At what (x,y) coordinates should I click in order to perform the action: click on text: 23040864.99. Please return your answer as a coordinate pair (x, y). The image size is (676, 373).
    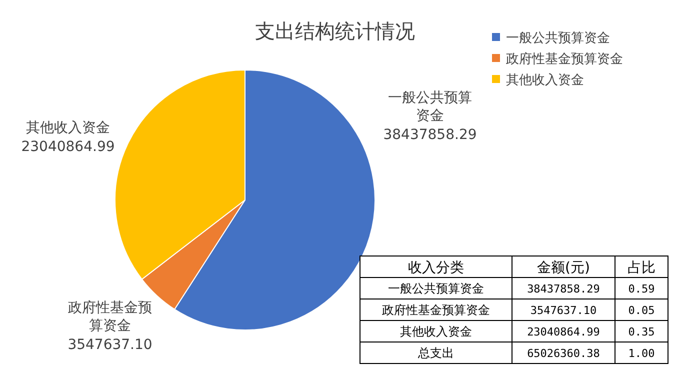
    Looking at the image, I should click on (563, 331).